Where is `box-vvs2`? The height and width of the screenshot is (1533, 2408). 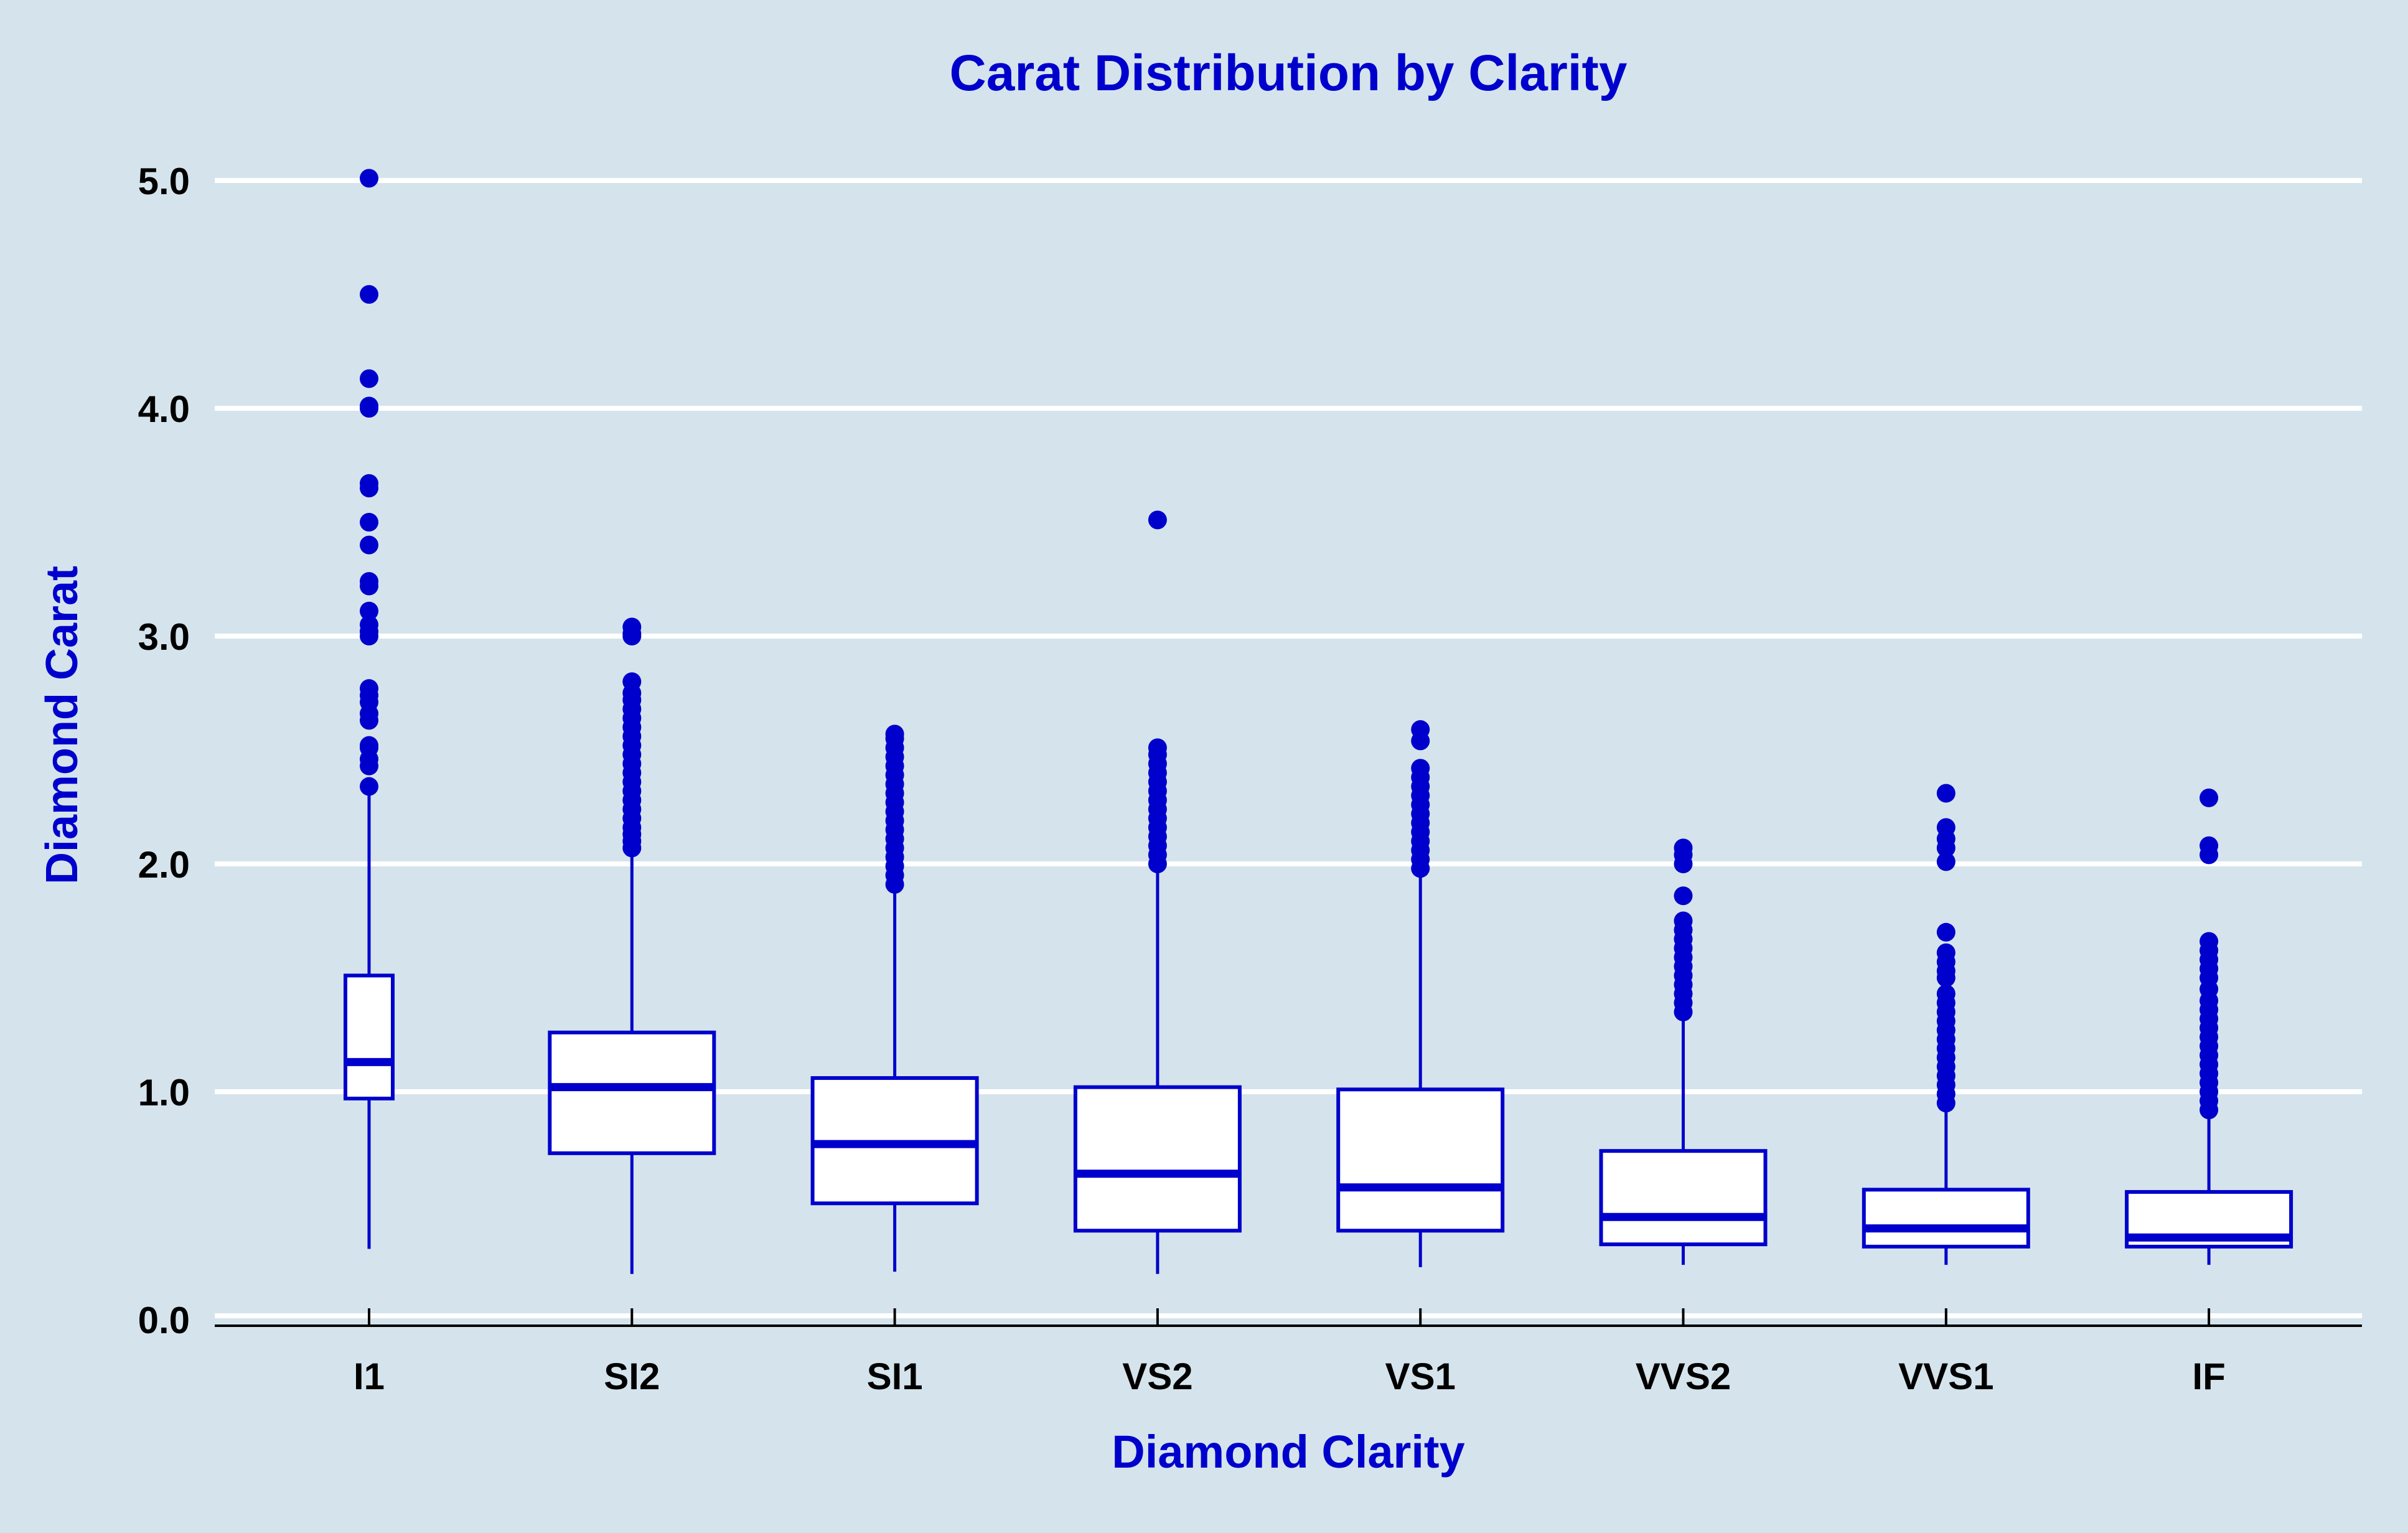
box-vvs2 is located at coordinates (1684, 1052).